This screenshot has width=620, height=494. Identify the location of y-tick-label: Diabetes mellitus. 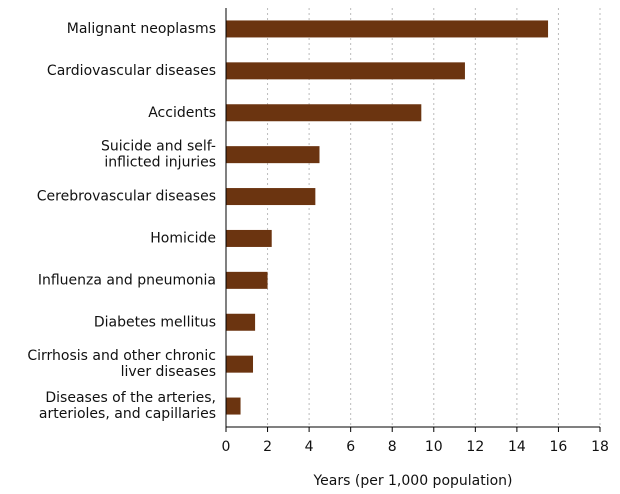
(155, 322).